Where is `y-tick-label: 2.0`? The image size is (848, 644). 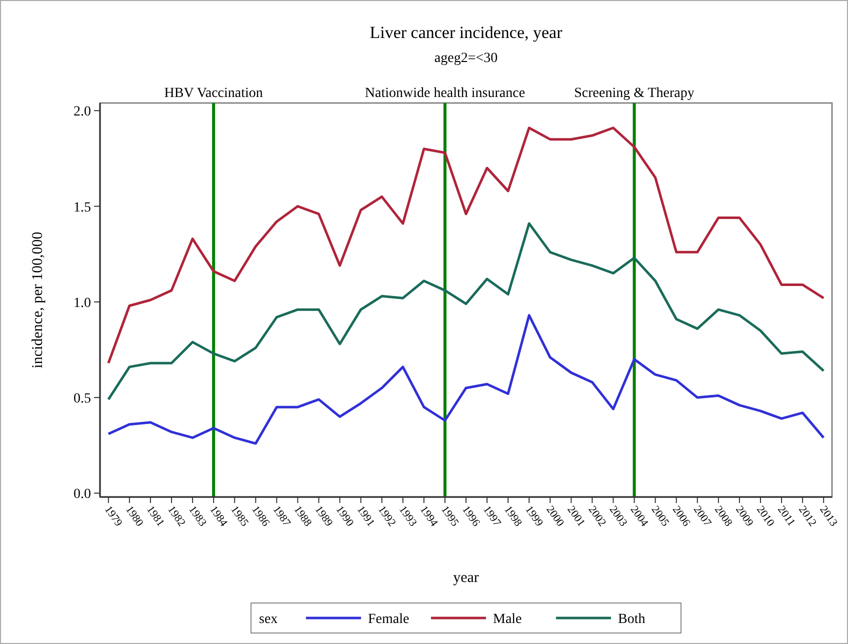 y-tick-label: 2.0 is located at coordinates (82, 112).